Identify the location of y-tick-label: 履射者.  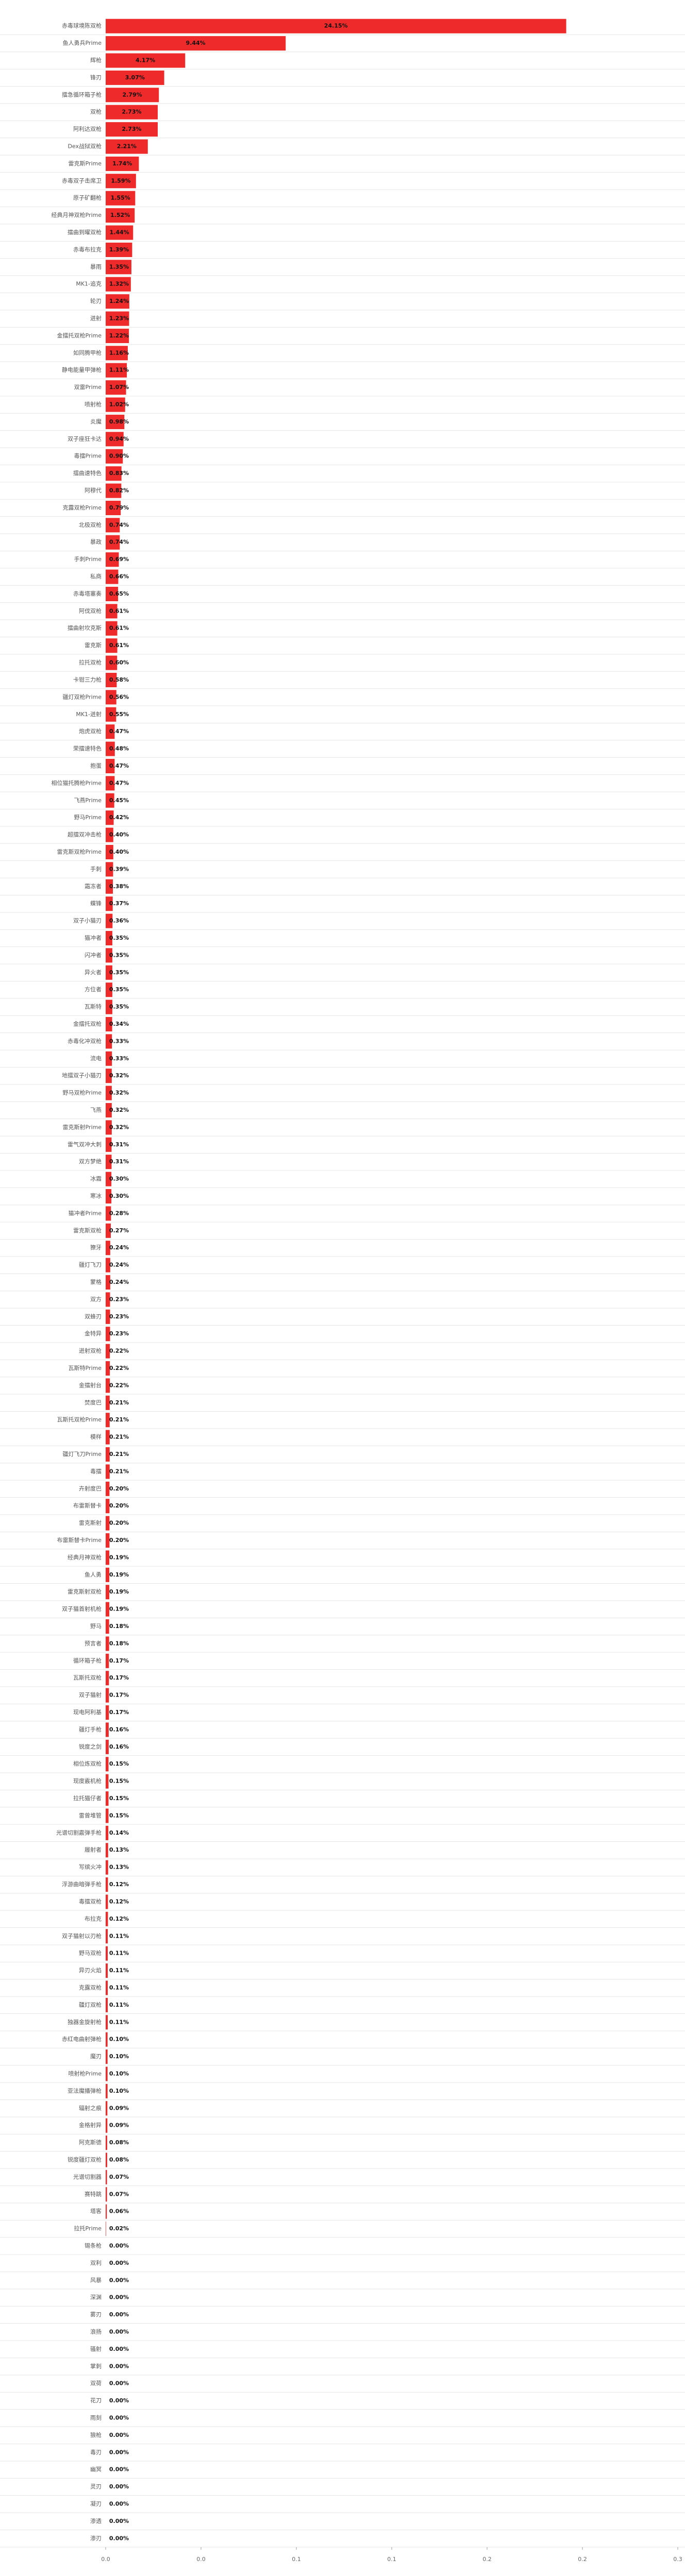
(93, 1849).